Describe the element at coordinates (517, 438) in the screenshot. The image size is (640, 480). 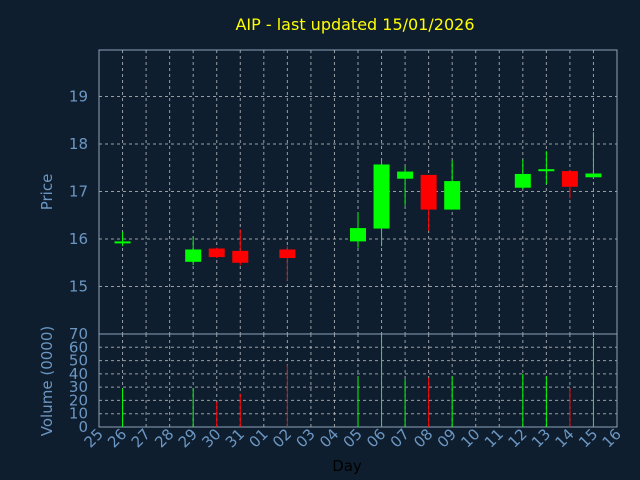
I see `x-tick-label: 12` at that location.